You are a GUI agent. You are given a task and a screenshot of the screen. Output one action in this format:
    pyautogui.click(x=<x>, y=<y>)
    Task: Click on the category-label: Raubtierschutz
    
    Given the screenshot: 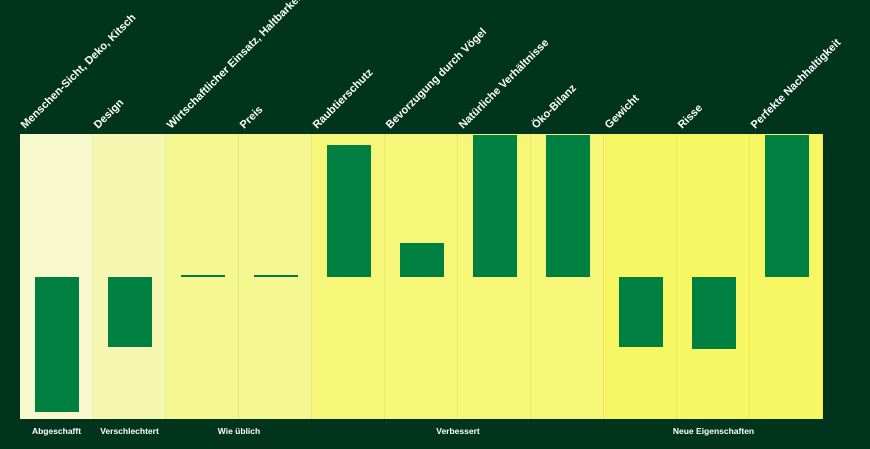 What is the action you would take?
    pyautogui.click(x=343, y=99)
    